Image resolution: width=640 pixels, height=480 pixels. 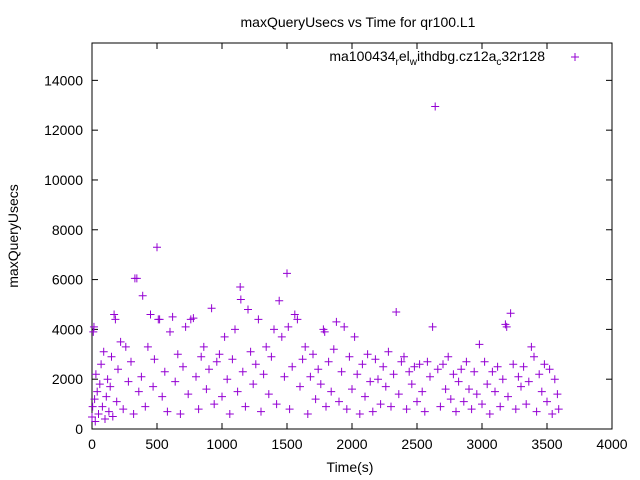 What do you see at coordinates (611, 444) in the screenshot?
I see `x-tick-label: 4000` at bounding box center [611, 444].